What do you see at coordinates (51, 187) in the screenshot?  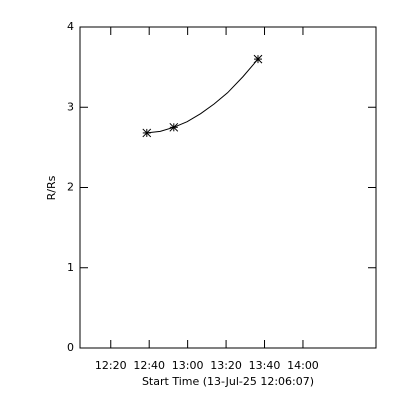 I see `y-axis-title: R/Rs` at bounding box center [51, 187].